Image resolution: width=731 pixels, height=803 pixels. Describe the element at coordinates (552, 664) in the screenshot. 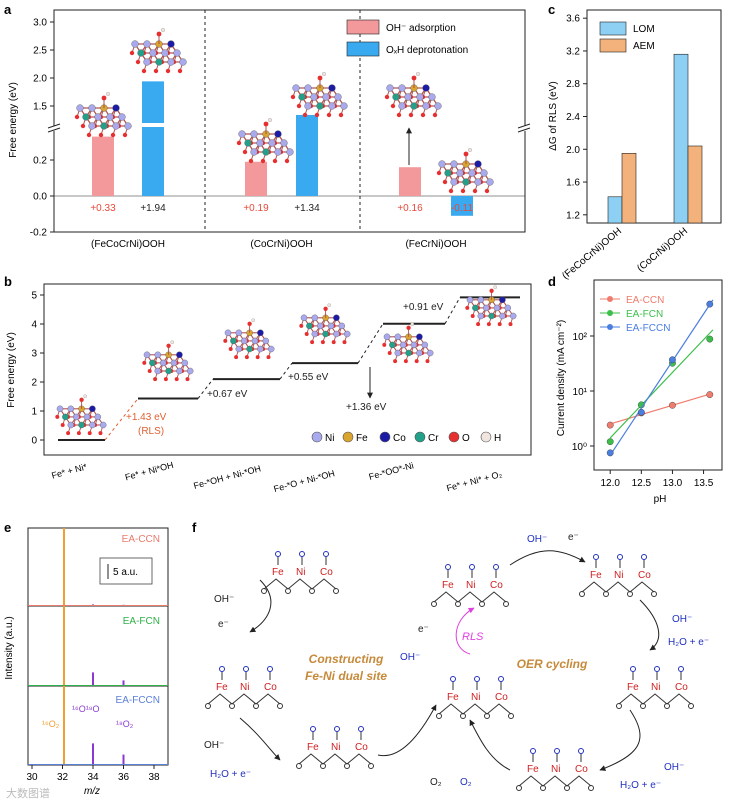

I see `scheme-title-right: OER cycling` at that location.